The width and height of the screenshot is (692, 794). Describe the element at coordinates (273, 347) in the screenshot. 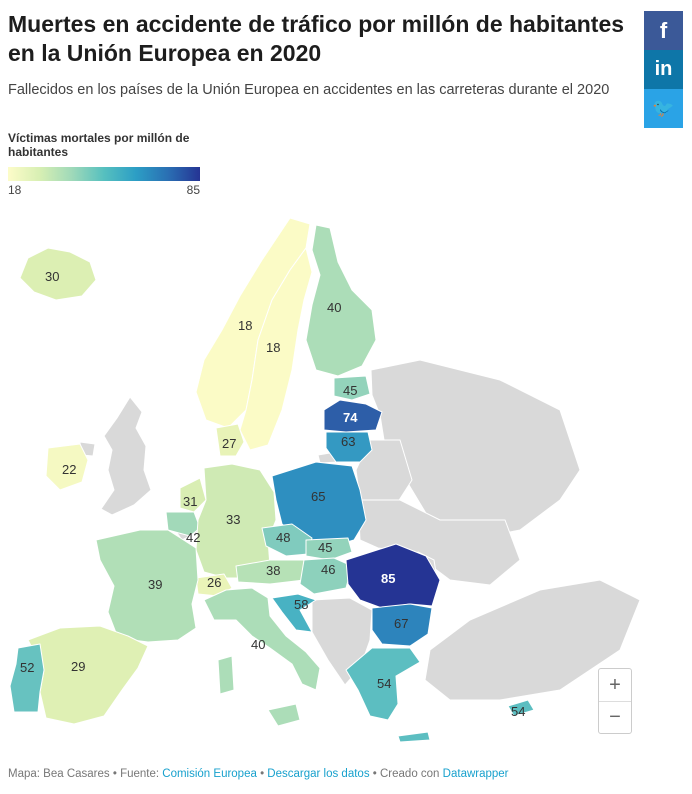

I see `value-label-sweden: 18` at that location.